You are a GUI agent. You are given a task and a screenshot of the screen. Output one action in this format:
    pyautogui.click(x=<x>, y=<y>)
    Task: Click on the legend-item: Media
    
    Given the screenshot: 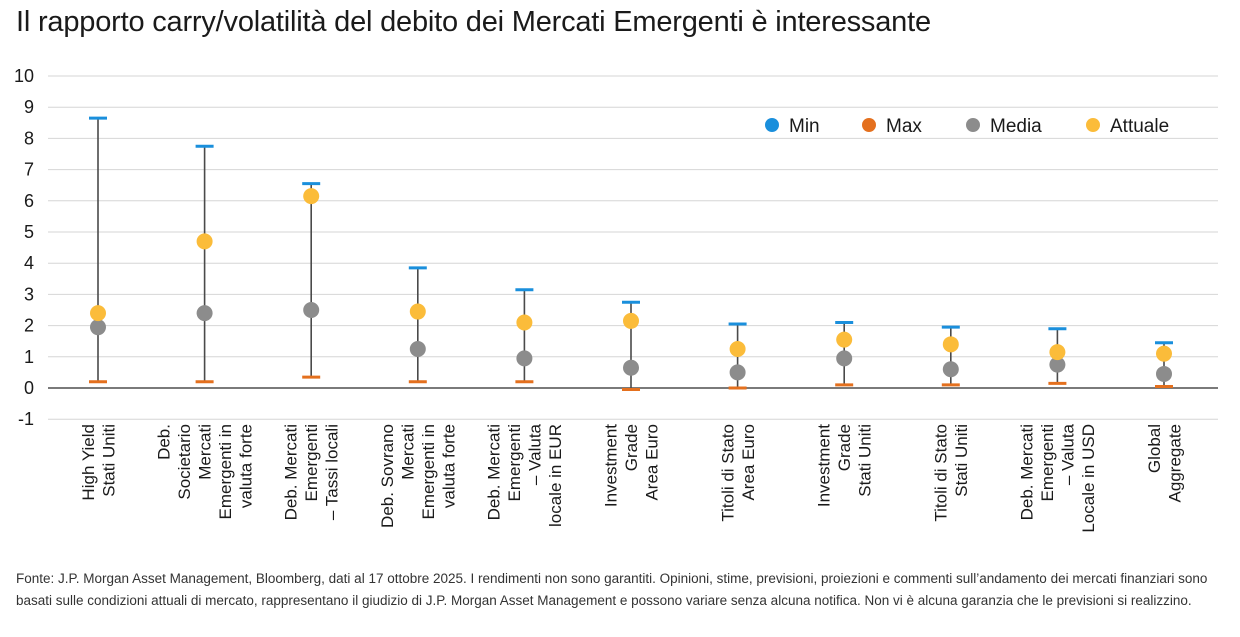 What is the action you would take?
    pyautogui.click(x=1004, y=126)
    